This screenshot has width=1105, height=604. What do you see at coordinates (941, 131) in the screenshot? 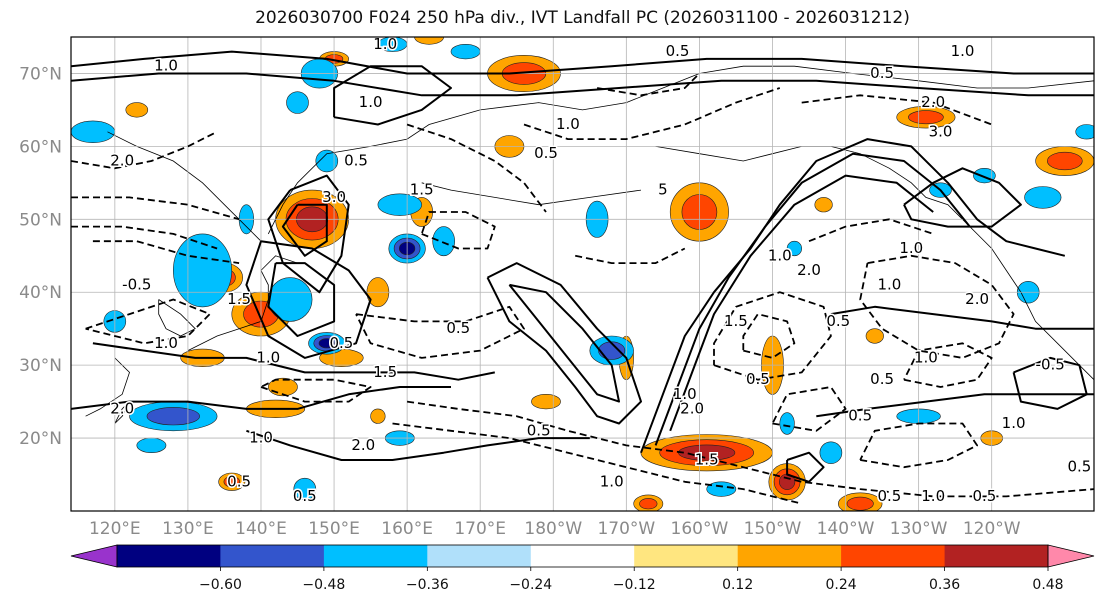
I see `contour-label: 3.0` at bounding box center [941, 131].